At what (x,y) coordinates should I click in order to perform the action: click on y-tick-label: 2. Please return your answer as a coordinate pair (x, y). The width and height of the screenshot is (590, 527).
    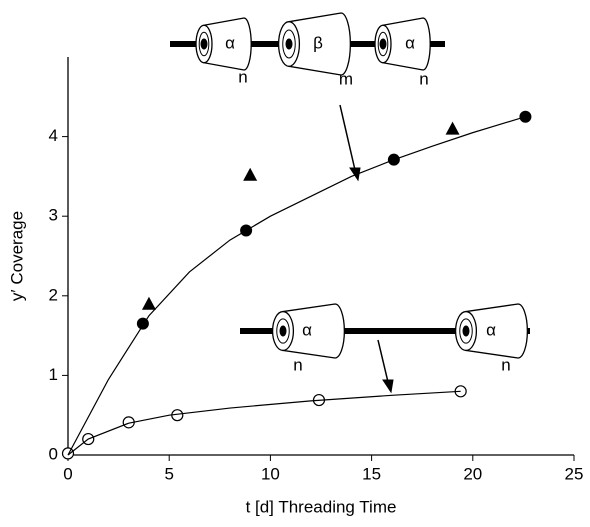
    Looking at the image, I should click on (53, 294).